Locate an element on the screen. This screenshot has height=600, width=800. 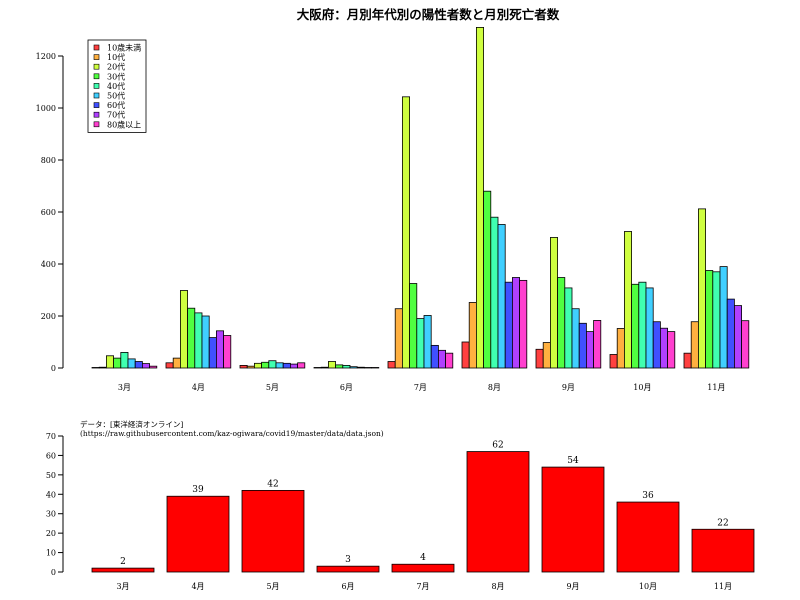
top-y-tick-label: 0 is located at coordinates (53, 368).